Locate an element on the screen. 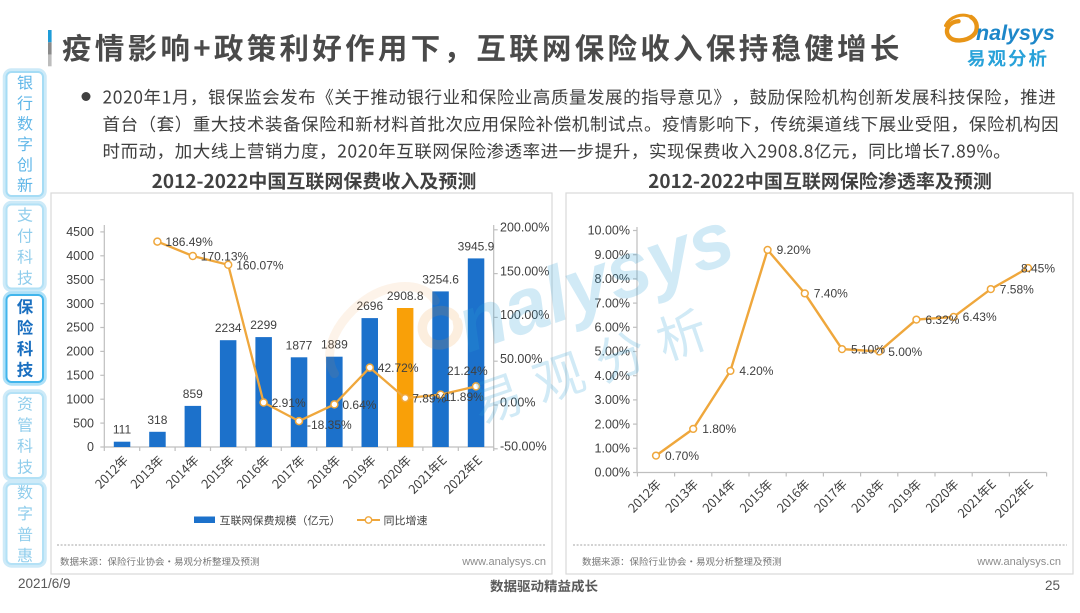  svg-text: 1000 is located at coordinates (80, 399).